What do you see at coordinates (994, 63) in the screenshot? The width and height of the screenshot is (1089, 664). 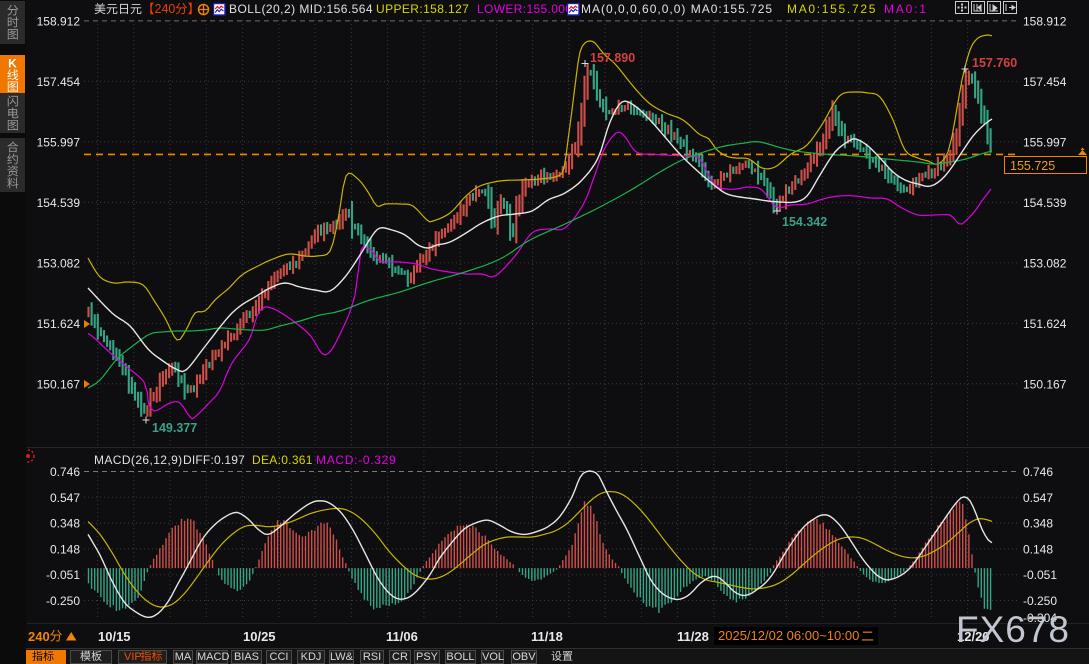 I see `svg-text: 157.760` at bounding box center [994, 63].